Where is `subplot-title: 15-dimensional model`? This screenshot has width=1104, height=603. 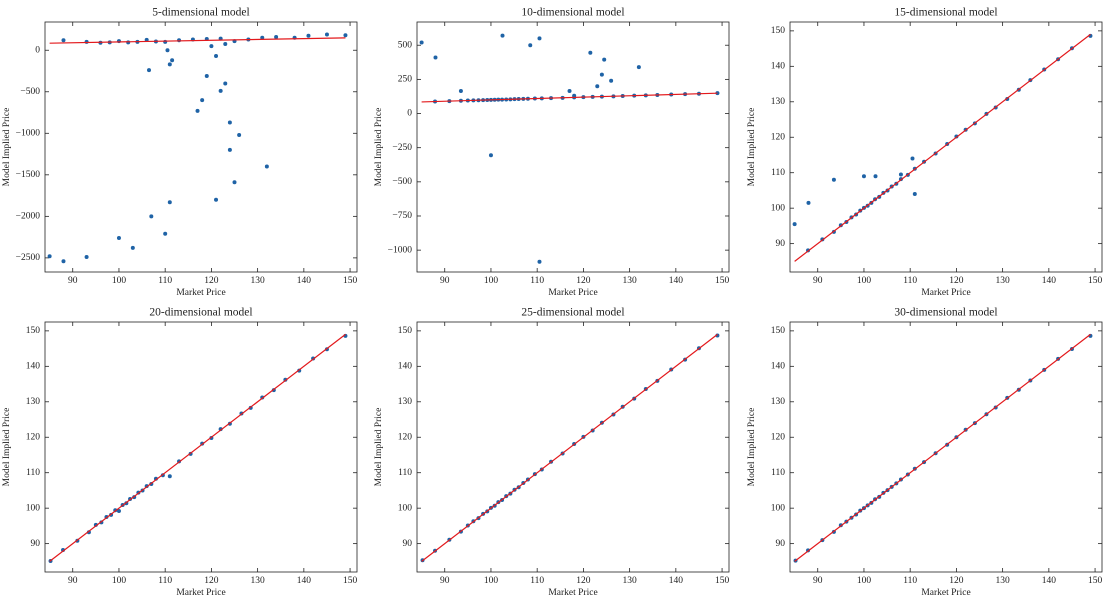
subplot-title: 15-dimensional model is located at coordinates (945, 13).